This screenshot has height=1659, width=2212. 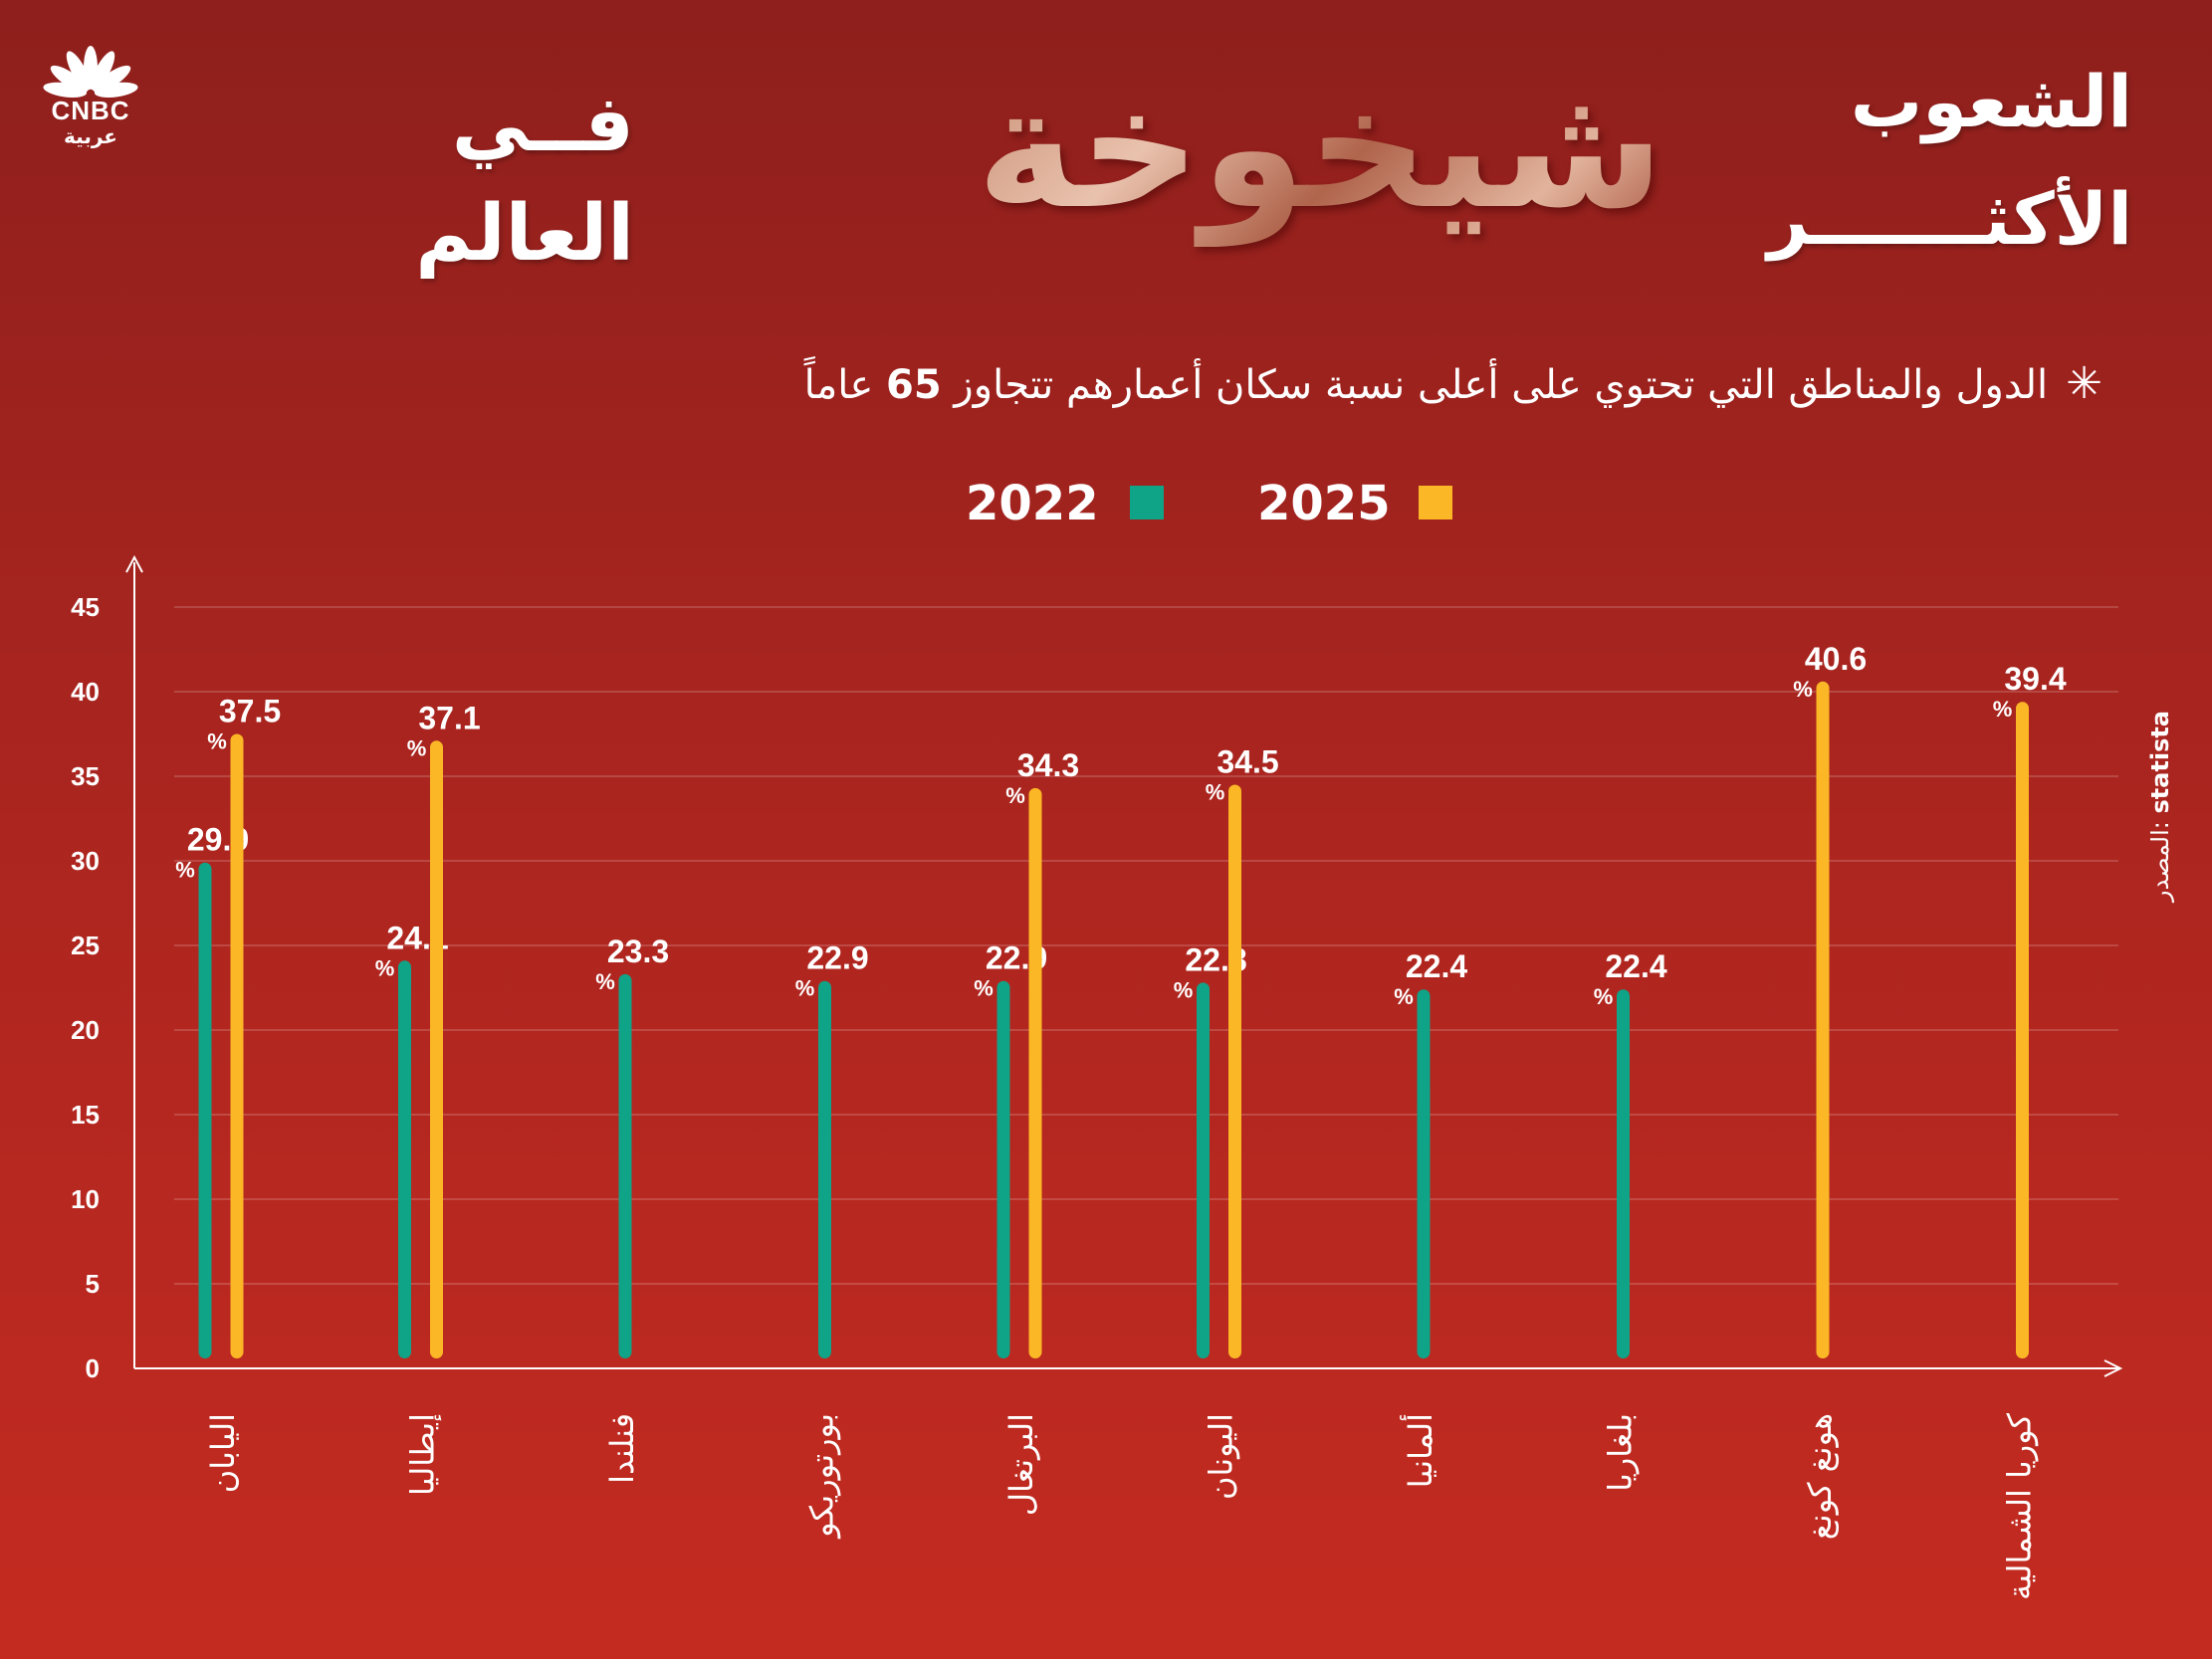 I want to click on y-tick-label: 0, so click(x=93, y=1368).